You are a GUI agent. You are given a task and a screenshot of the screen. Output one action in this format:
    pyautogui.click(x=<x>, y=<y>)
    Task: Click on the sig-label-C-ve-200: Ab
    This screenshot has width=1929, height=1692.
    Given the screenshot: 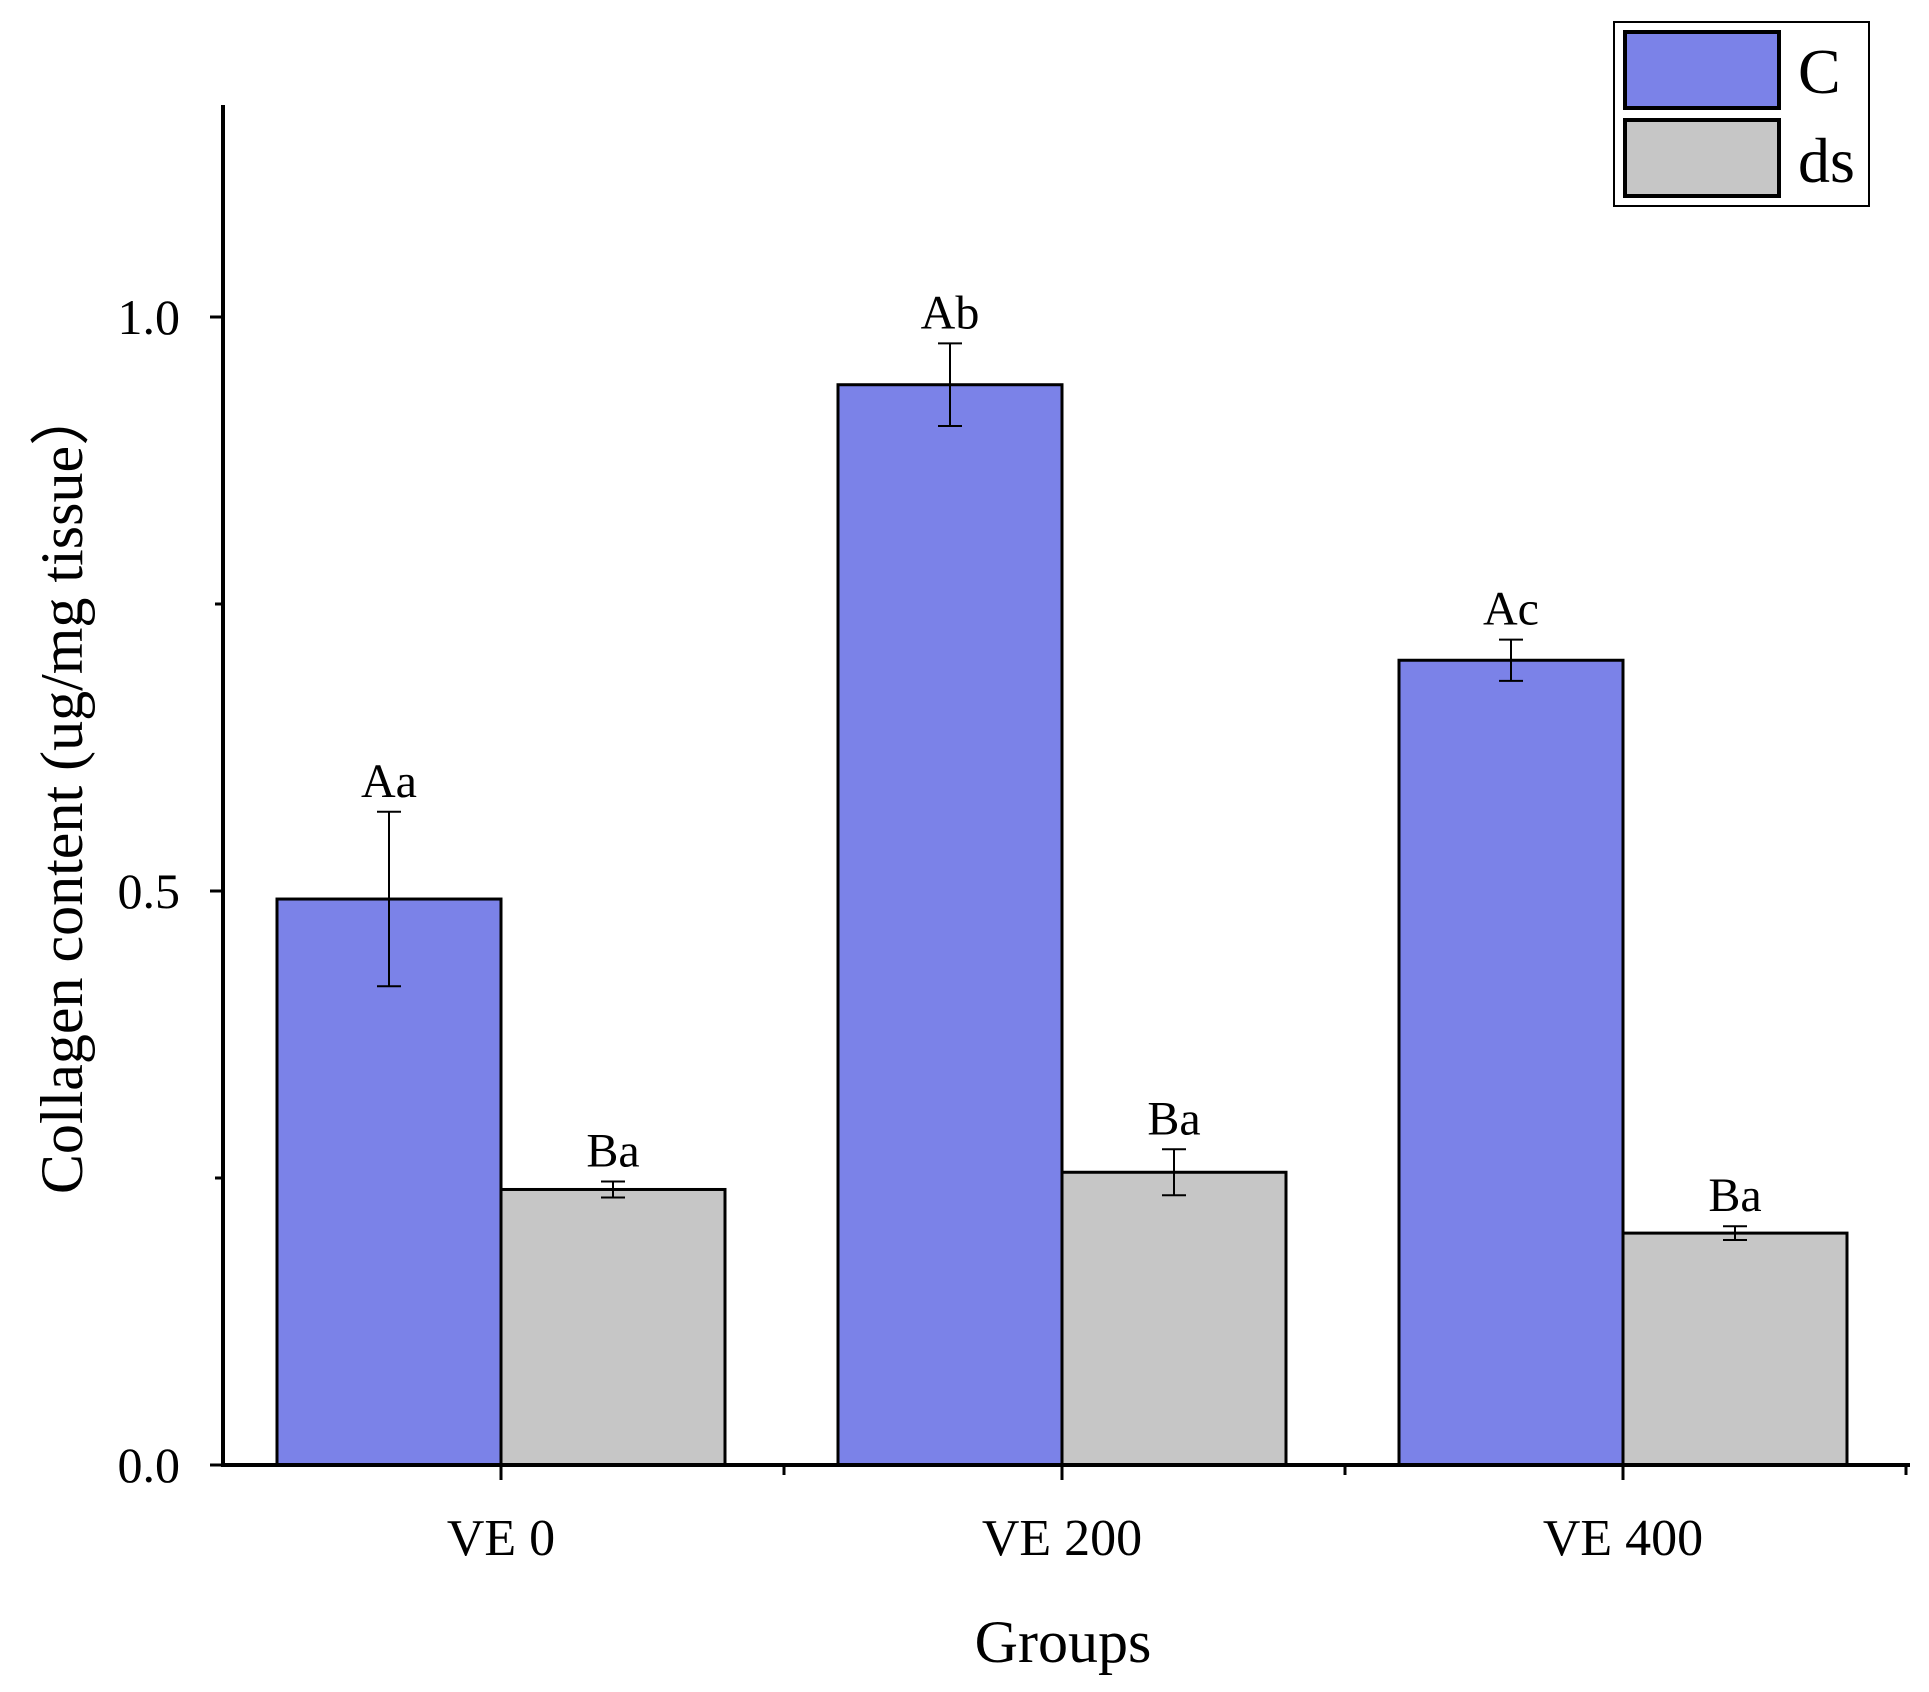 What is the action you would take?
    pyautogui.click(x=950, y=312)
    